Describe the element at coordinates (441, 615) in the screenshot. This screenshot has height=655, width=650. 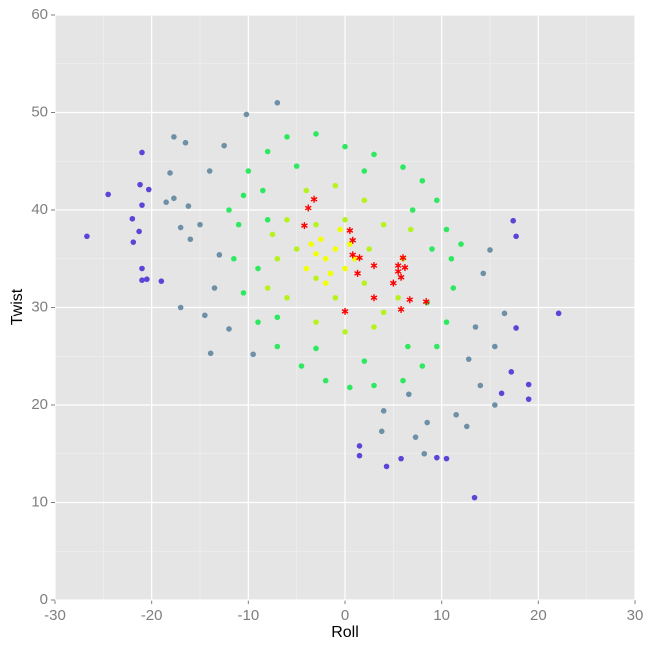
I see `x-tick-label: 10` at that location.